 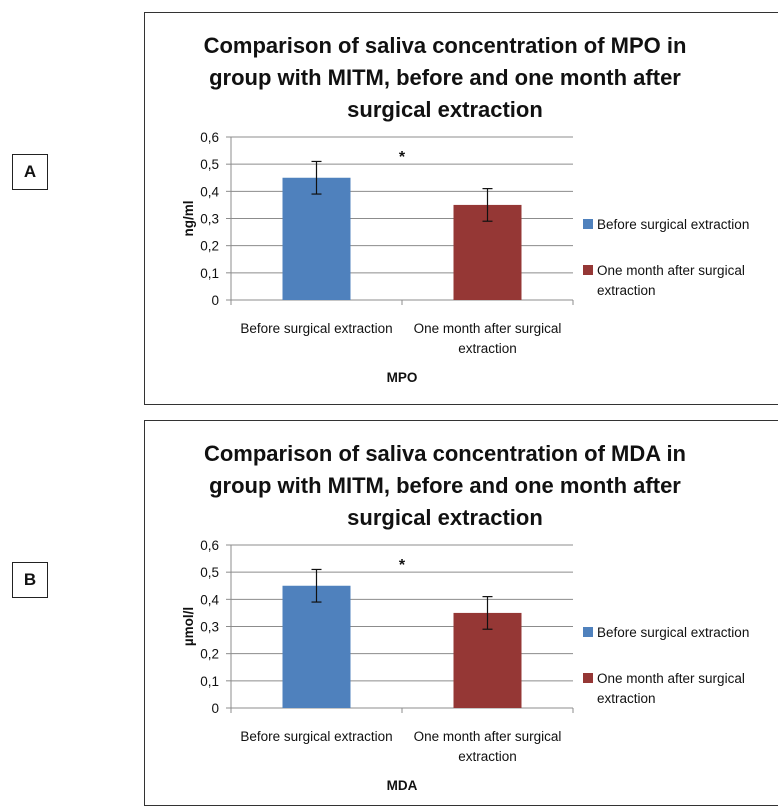 What do you see at coordinates (30, 172) in the screenshot?
I see `panel-label-a: A` at bounding box center [30, 172].